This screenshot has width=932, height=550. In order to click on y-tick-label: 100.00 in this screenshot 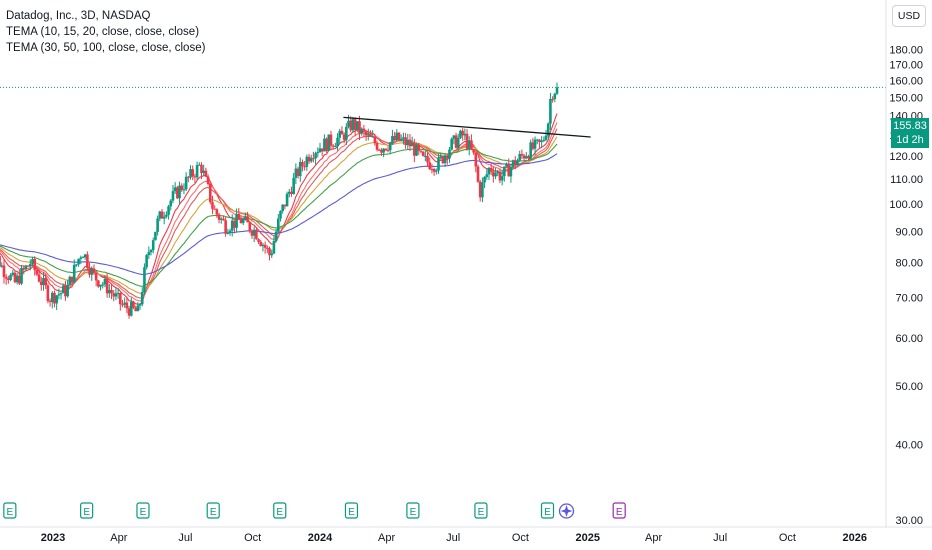, I will do `click(906, 205)`.